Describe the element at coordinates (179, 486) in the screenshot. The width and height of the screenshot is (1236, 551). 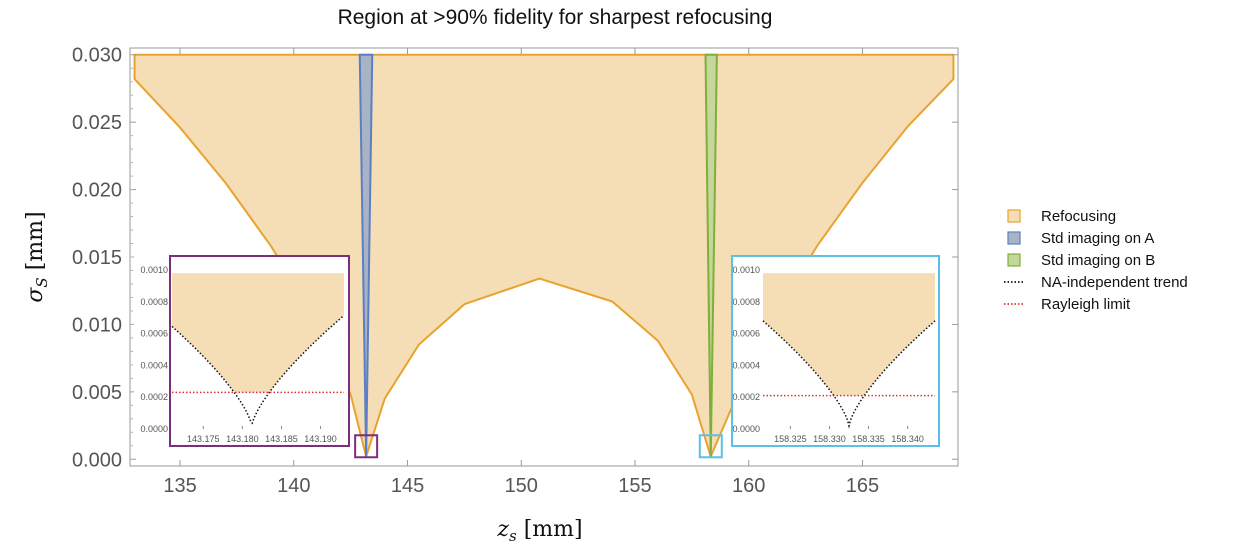
I see `x-tick-label: 135` at that location.